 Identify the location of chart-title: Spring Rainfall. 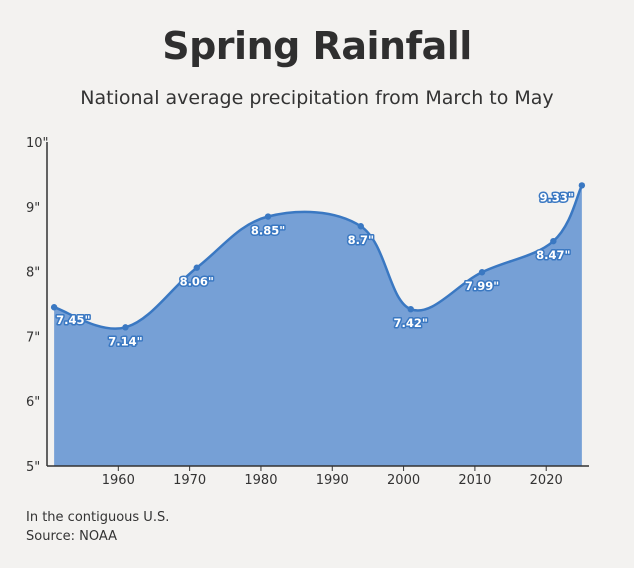
(317, 46).